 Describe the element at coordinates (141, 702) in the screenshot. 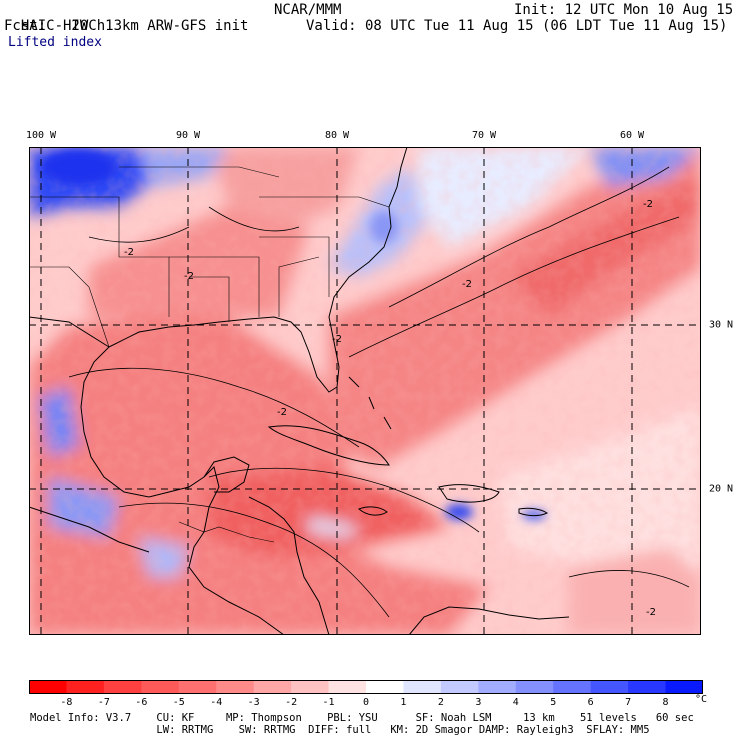

I see `colorbar-tick-label: -6` at that location.